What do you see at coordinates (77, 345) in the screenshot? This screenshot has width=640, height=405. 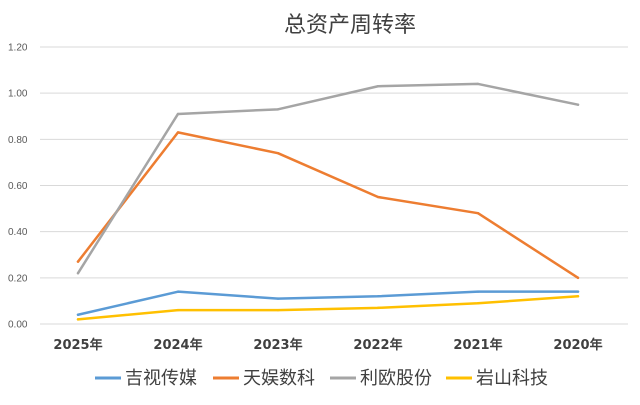 I see `x-tick-label: 2025年` at bounding box center [77, 345].